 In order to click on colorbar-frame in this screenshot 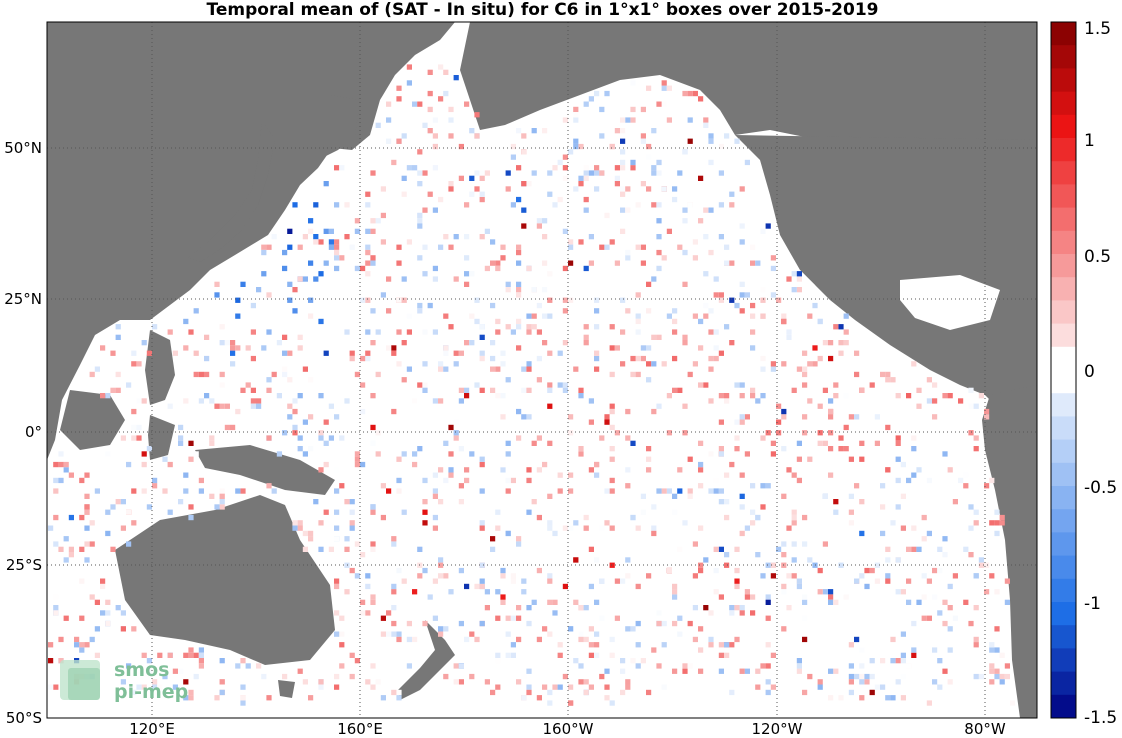, I will do `click(1063, 370)`.